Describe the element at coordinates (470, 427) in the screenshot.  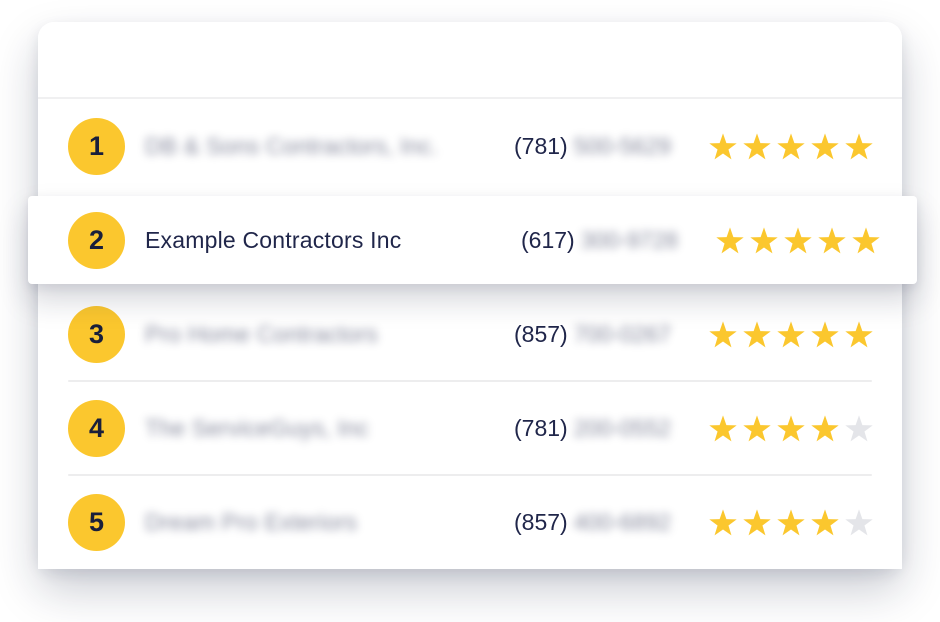
I see `list-item: 4 The ServiceGuys, Inc (781) 200-0552` at that location.